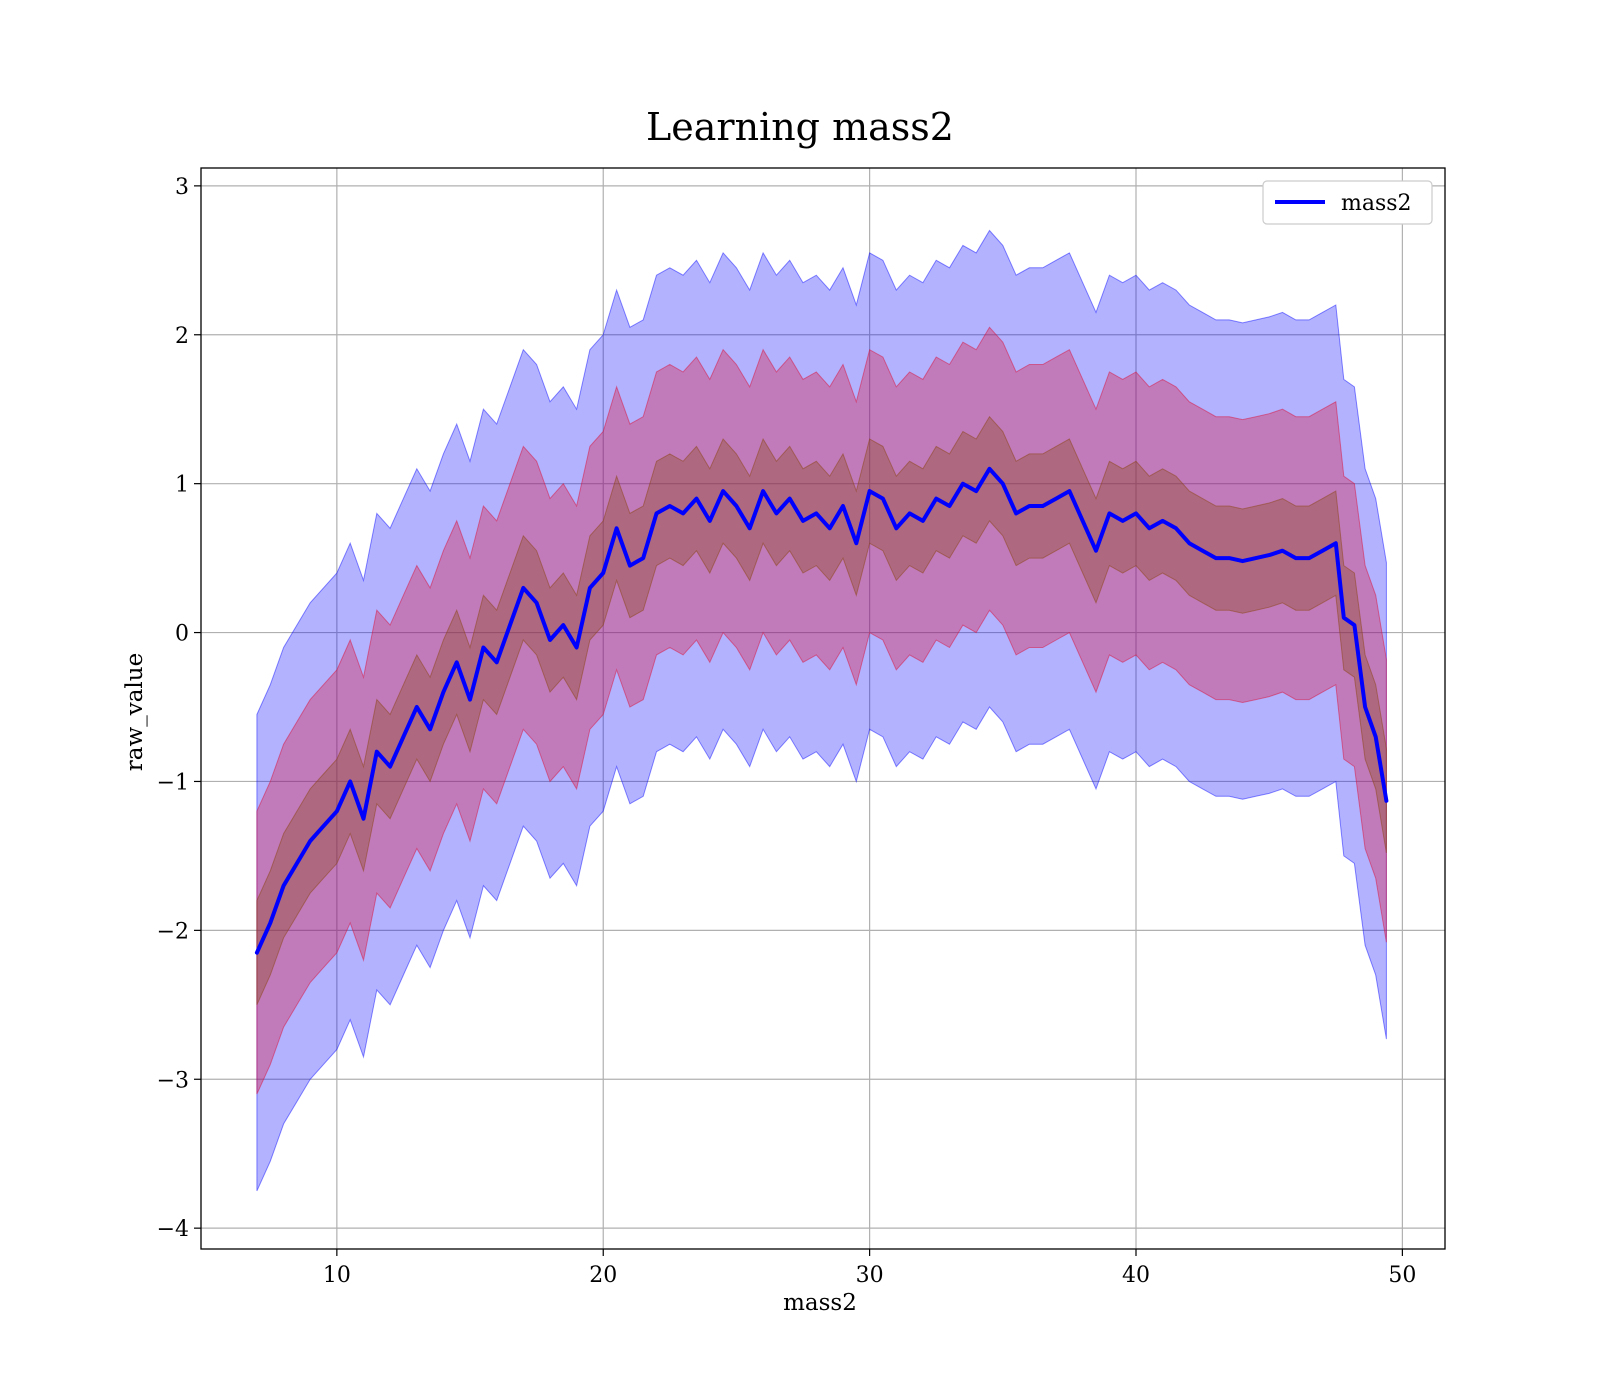 This screenshot has width=1600, height=1400. I want to click on x-tick-label: 20, so click(603, 1275).